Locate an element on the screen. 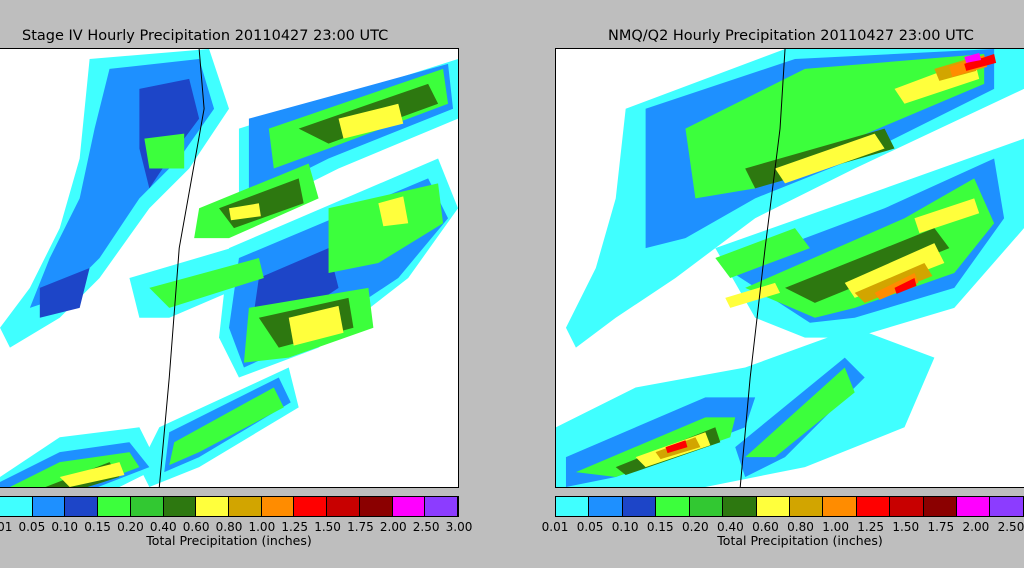  colorbar-right is located at coordinates (789, 506).